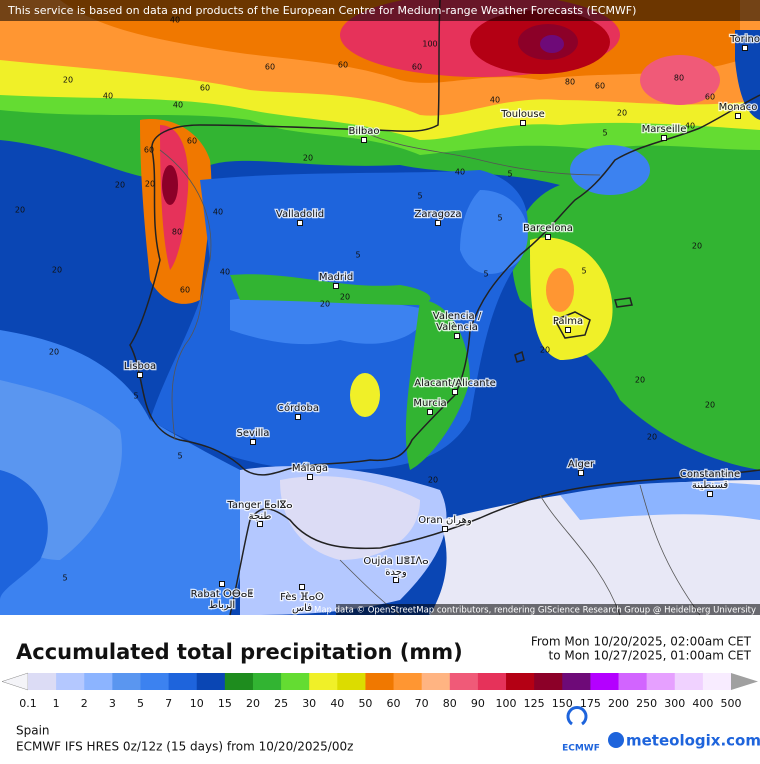 The image size is (760, 764). What do you see at coordinates (650, 656) in the screenshot?
I see `period-to: to Mon 10/27/2025, 01:00am CET` at bounding box center [650, 656].